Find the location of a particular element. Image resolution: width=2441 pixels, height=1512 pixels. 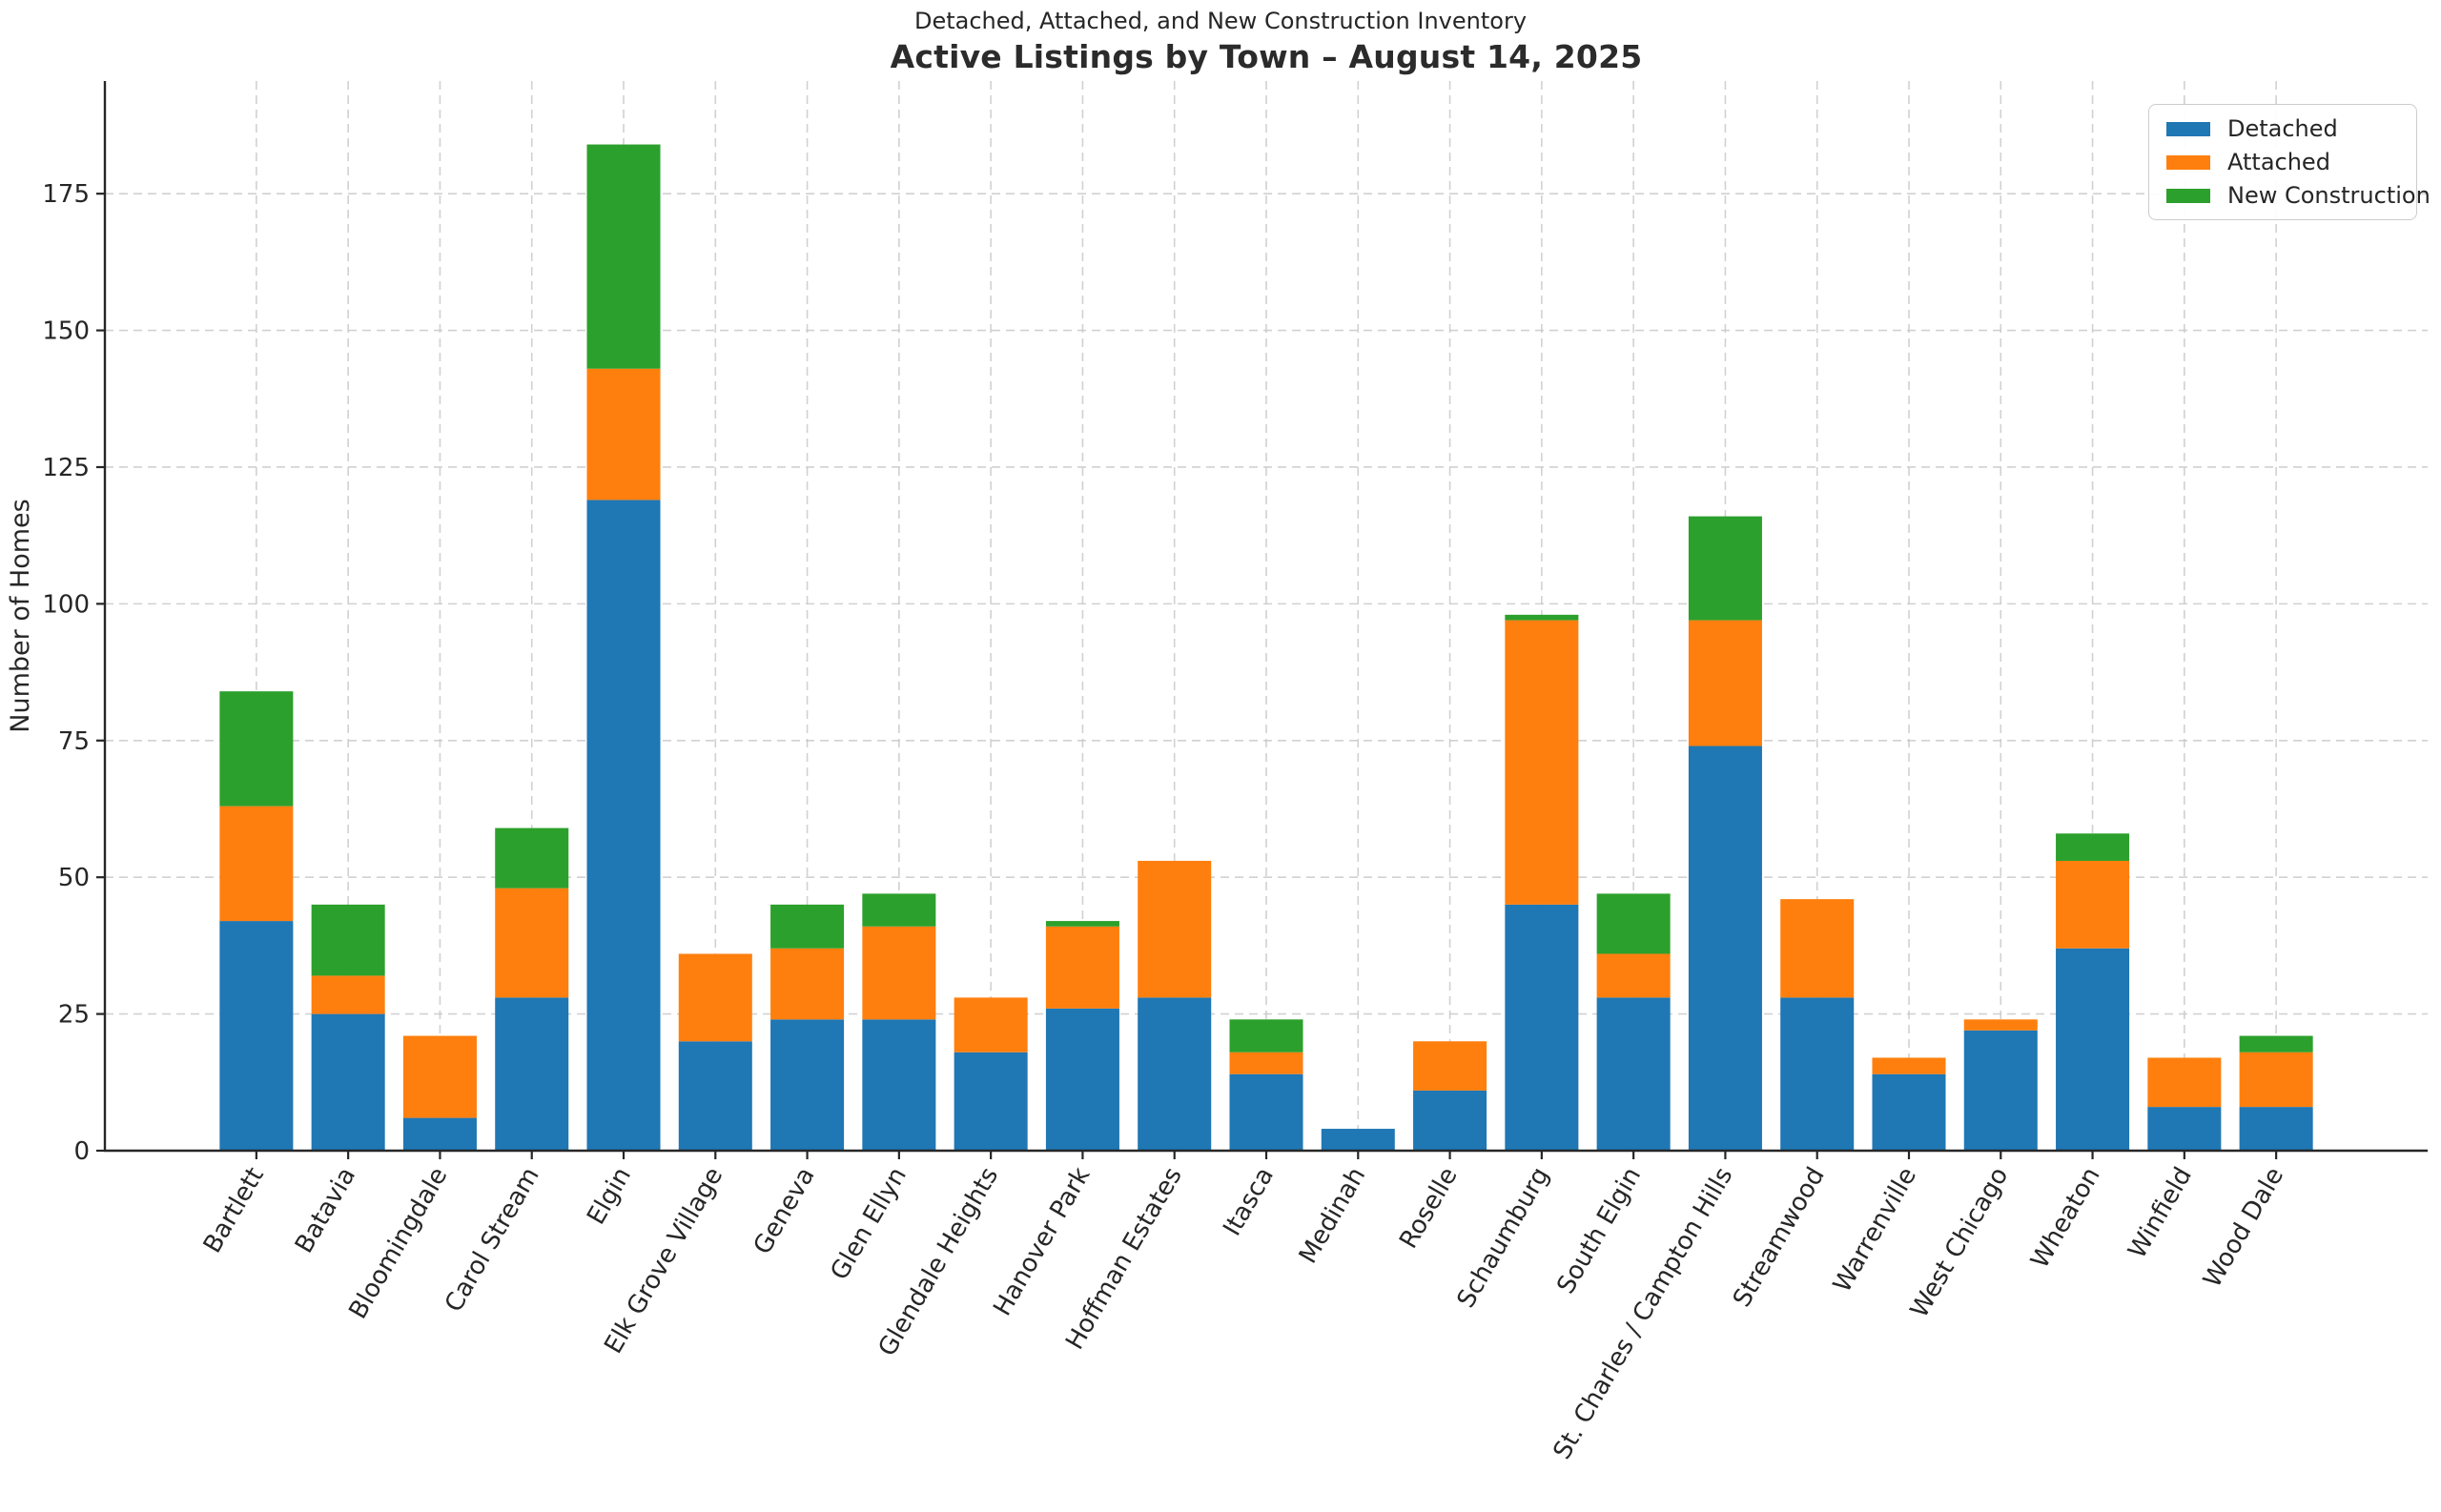

legend-label: Detached is located at coordinates (2282, 128).